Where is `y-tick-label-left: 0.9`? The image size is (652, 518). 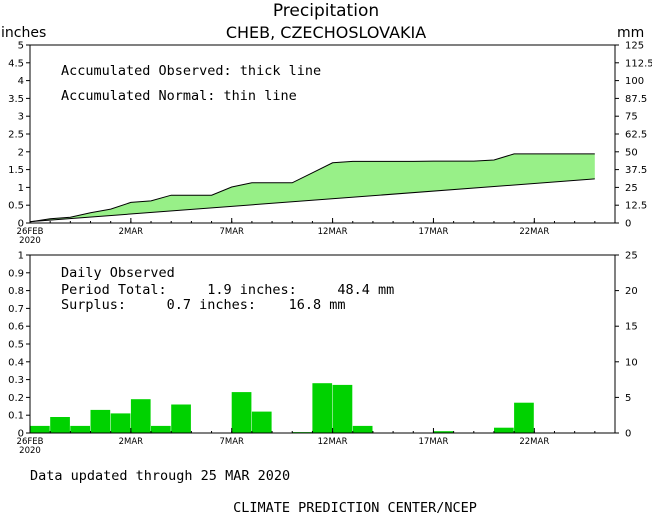 y-tick-label-left: 0.9 is located at coordinates (16, 273).